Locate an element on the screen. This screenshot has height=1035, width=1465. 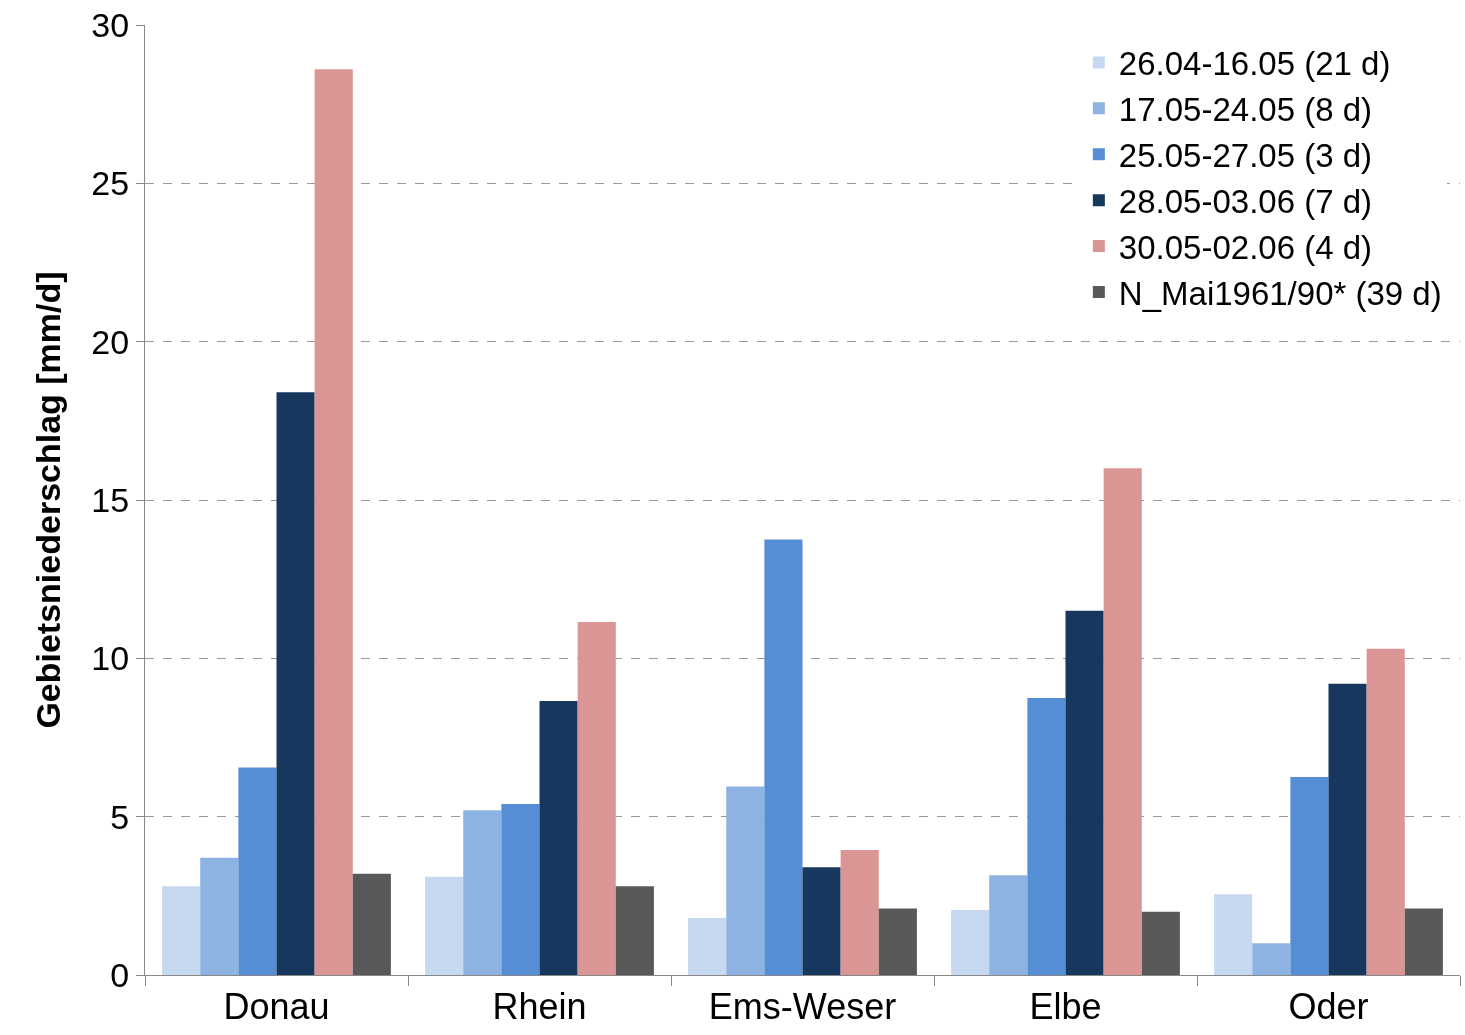
y-tick-label: 10 is located at coordinates (110, 658).